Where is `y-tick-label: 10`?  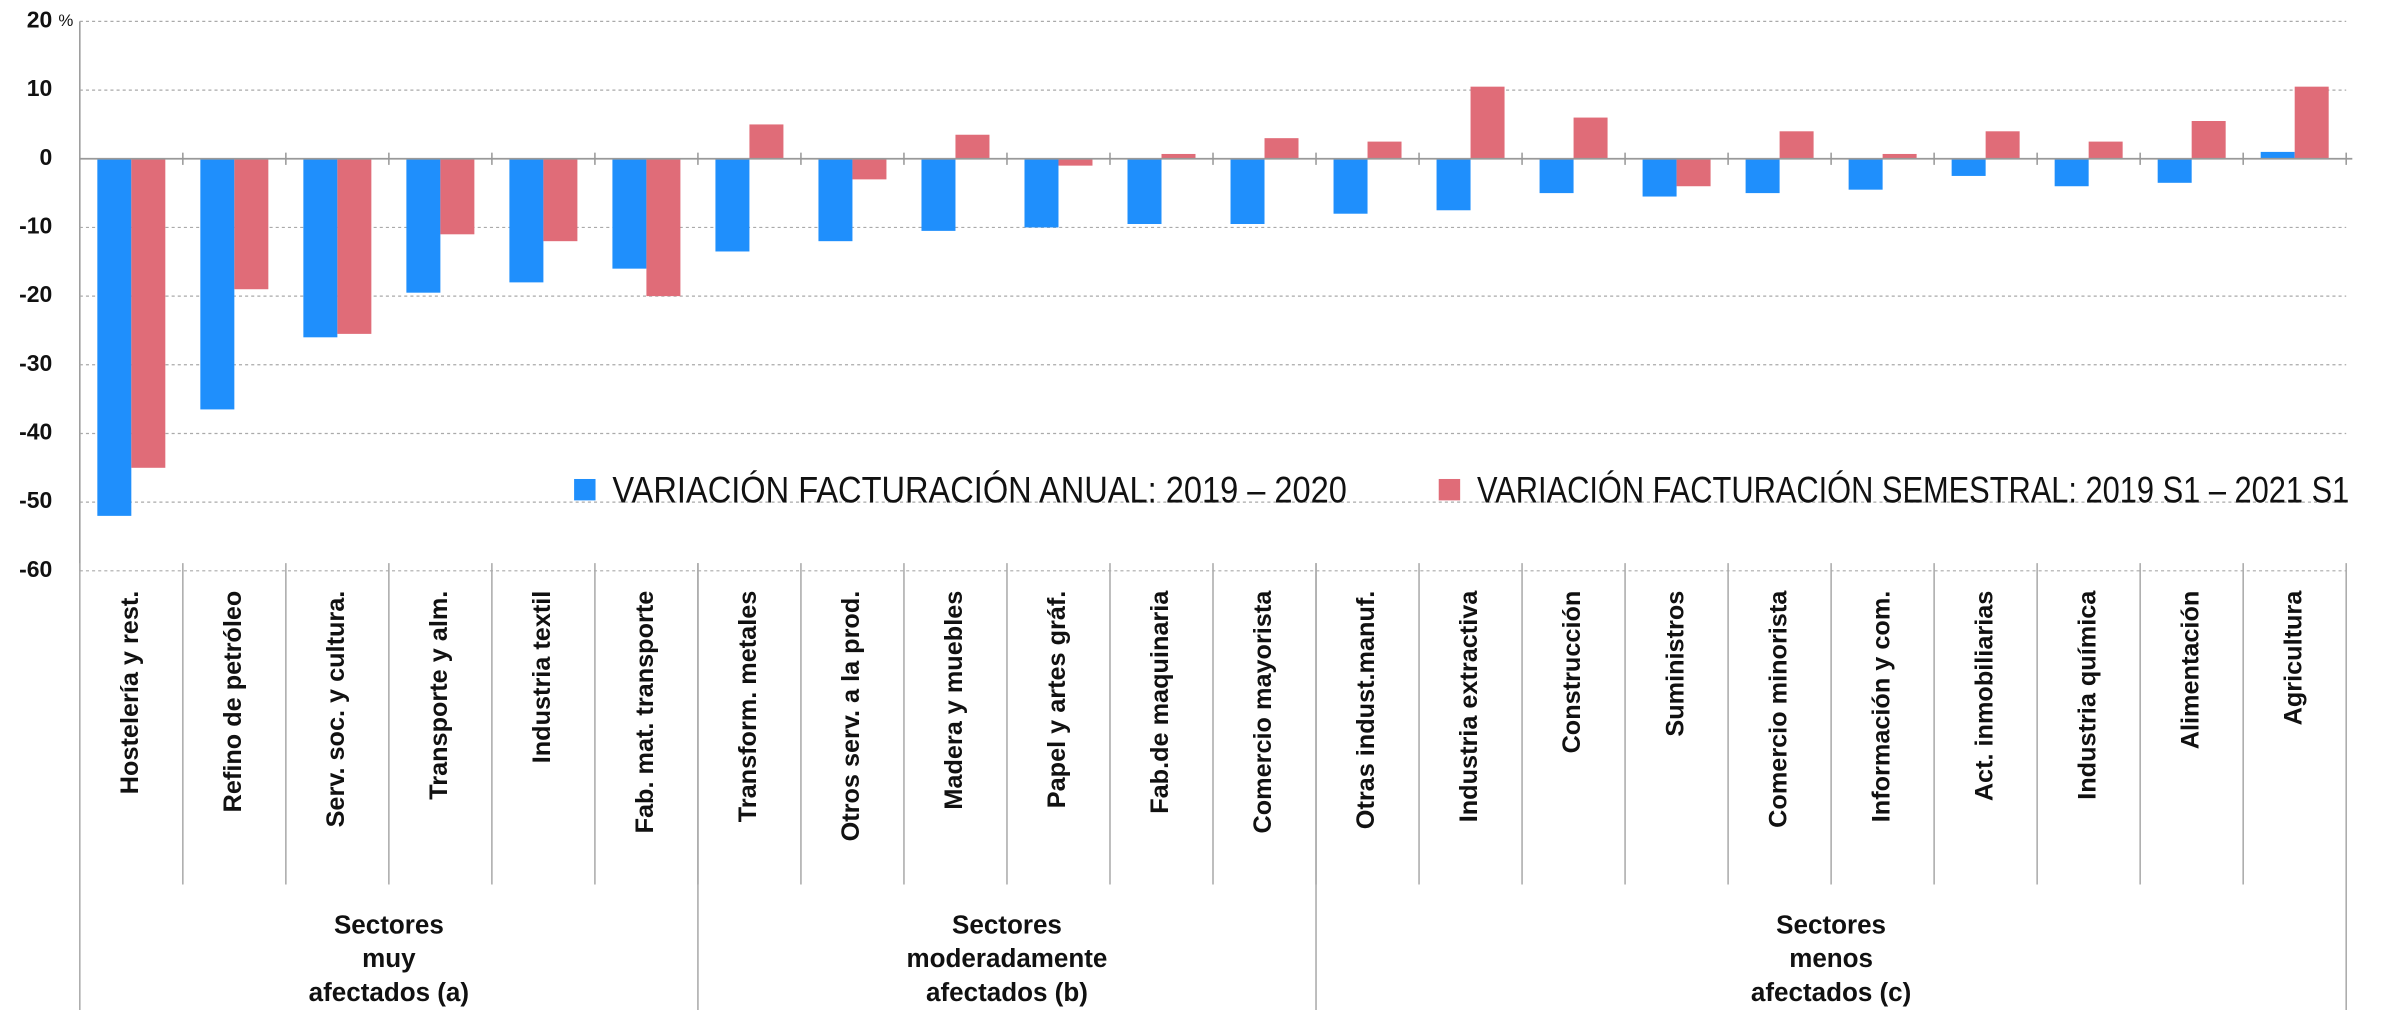 y-tick-label: 10 is located at coordinates (40, 88).